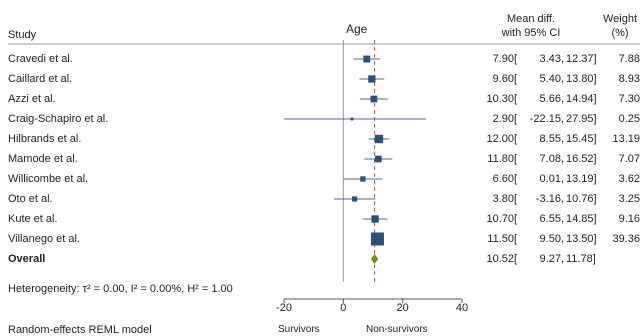  I want to click on study-row: Azzi et al. 10.30[5.66, 14.94] 7.30, so click(322, 99).